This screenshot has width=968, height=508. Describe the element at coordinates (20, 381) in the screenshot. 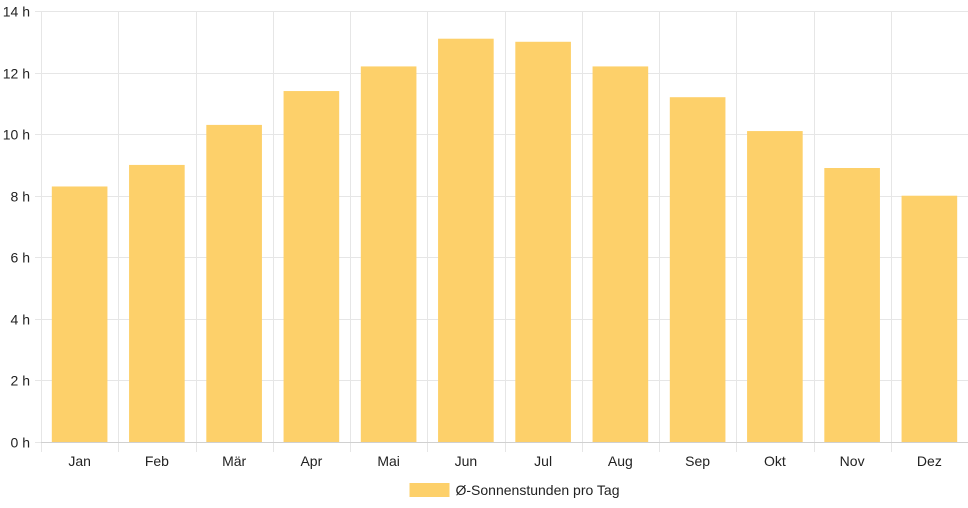

I see `y-tick-label: 2 h` at that location.